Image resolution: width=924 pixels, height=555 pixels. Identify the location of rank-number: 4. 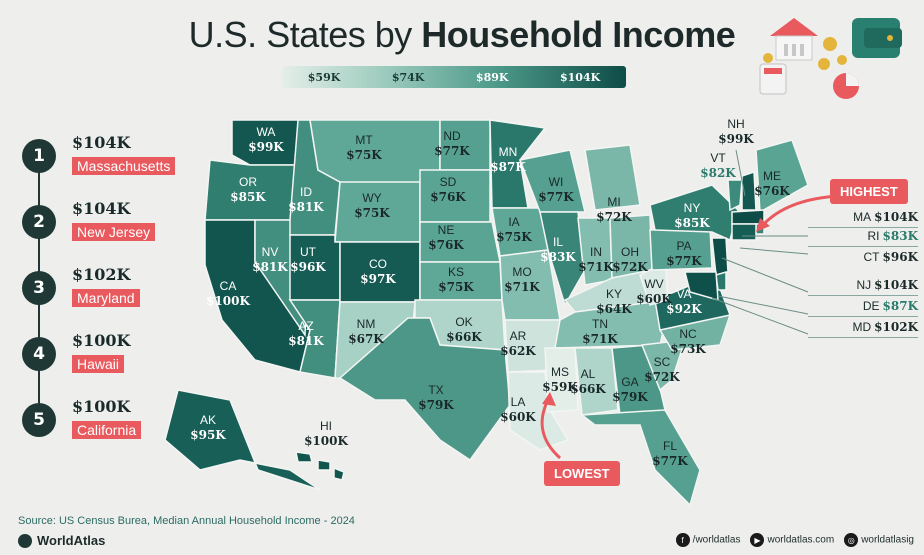
(39, 354).